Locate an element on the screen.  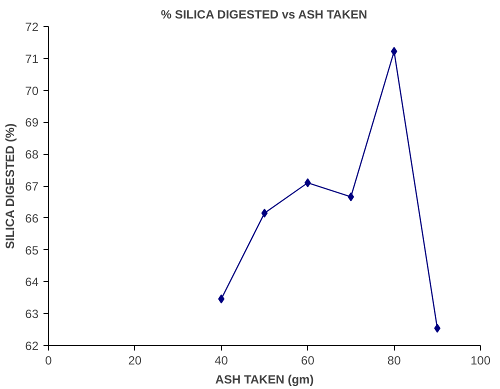
y-tick-label: 71 is located at coordinates (32, 59).